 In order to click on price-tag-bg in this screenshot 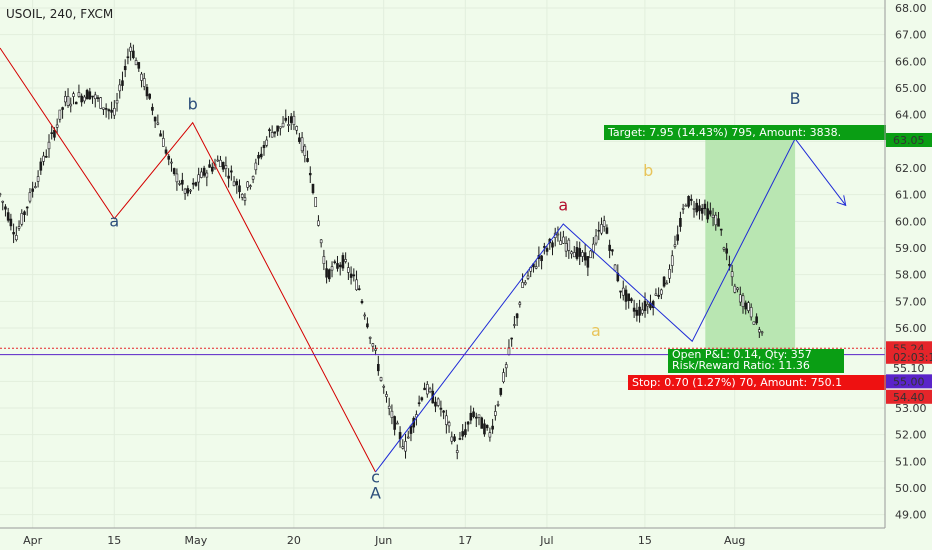, I will do `click(909, 140)`.